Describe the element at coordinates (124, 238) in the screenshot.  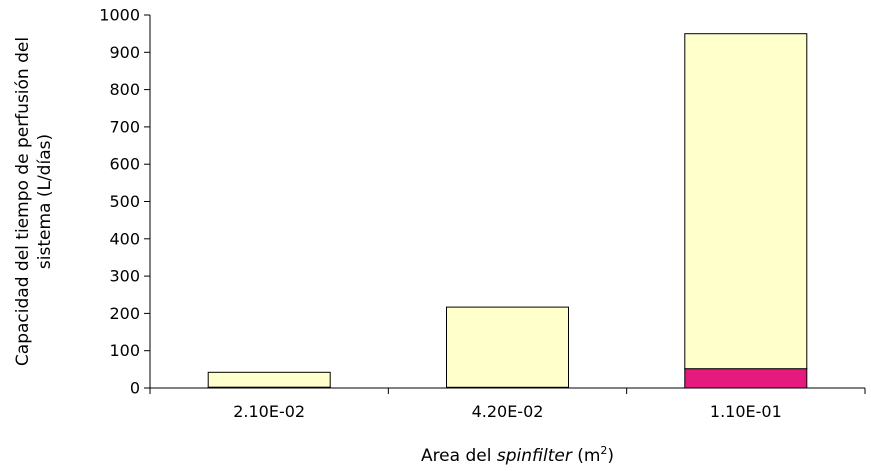
I see `y-tick-label-400: 400` at that location.